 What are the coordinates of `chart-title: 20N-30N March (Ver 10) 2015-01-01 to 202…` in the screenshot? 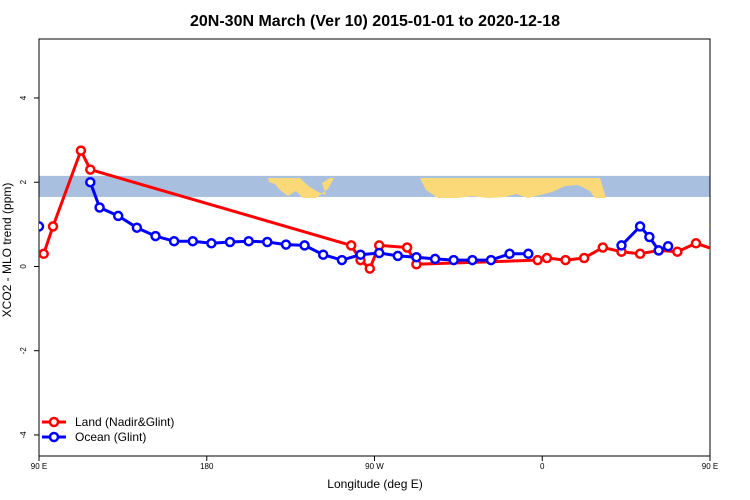 It's located at (375, 21).